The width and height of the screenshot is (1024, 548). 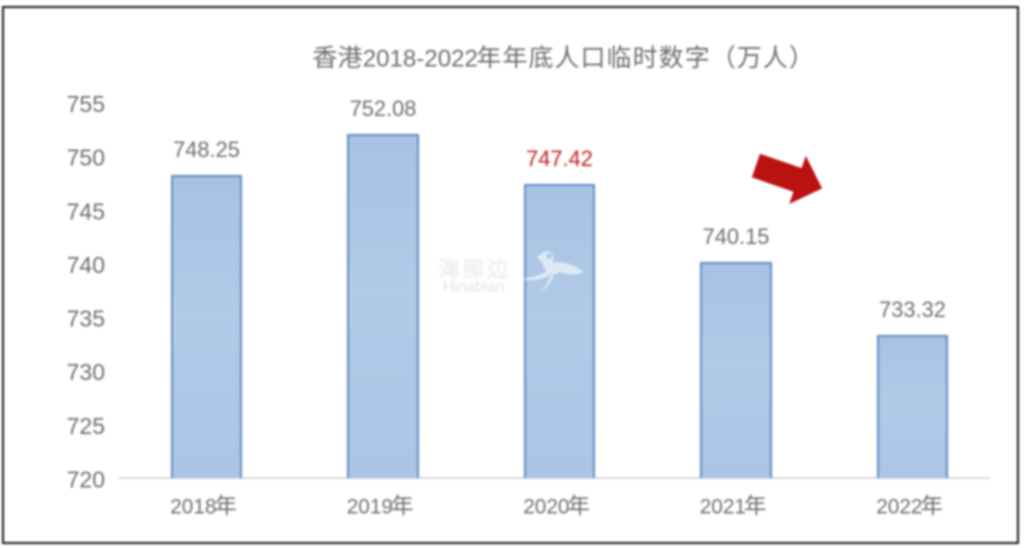 What do you see at coordinates (383, 108) in the screenshot?
I see `svg-text: 752.08` at bounding box center [383, 108].